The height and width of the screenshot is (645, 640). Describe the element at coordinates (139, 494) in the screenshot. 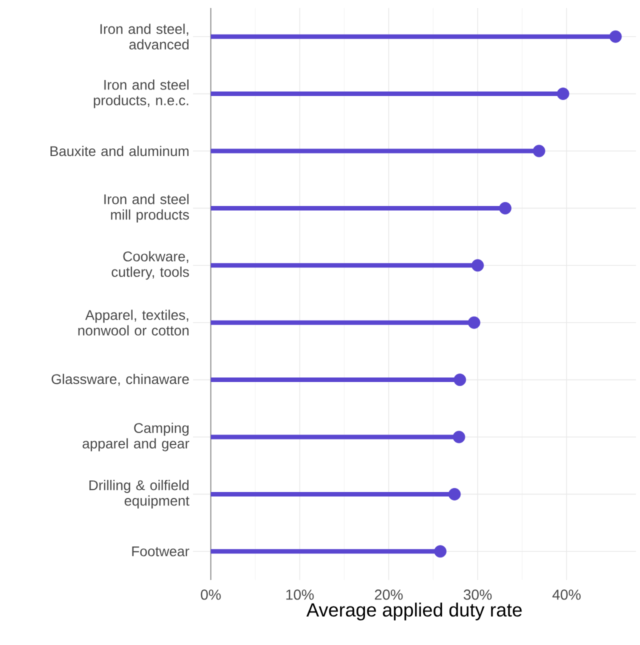

I see `y-tick-label: Drilling & oilfield equipment` at that location.